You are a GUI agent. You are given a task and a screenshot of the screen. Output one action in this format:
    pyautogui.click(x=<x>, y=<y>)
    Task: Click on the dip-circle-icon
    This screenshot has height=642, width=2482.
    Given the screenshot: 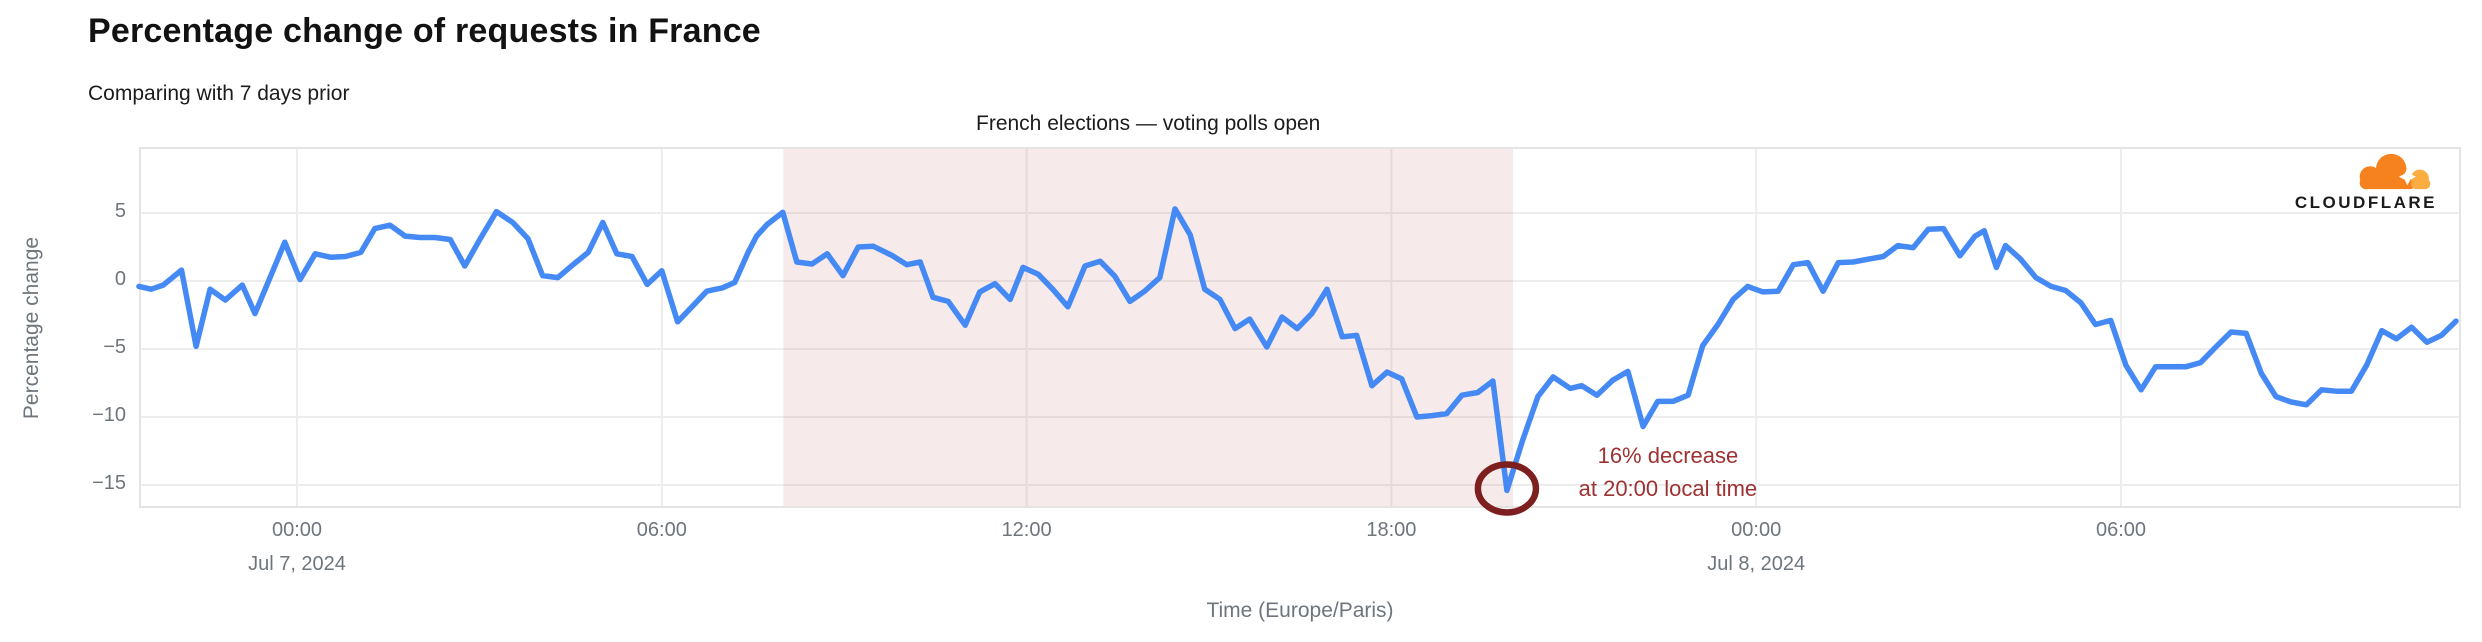 What is the action you would take?
    pyautogui.click(x=1507, y=488)
    